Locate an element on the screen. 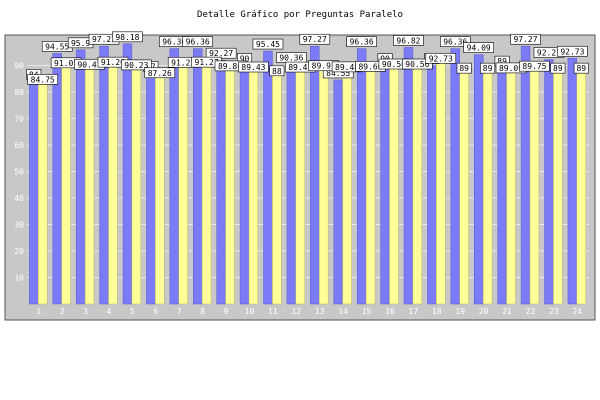  data-label-text: 84.75 is located at coordinates (43, 79).